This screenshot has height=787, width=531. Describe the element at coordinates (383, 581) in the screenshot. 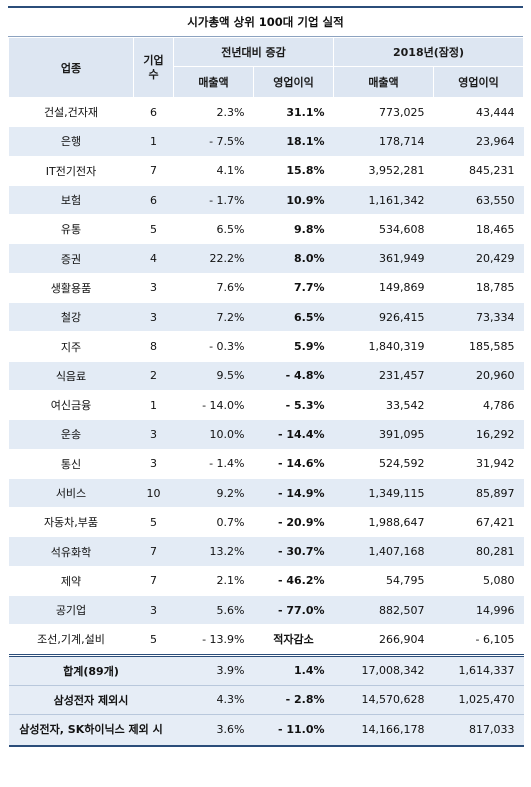

I see `cell-sales: 54,795` at that location.